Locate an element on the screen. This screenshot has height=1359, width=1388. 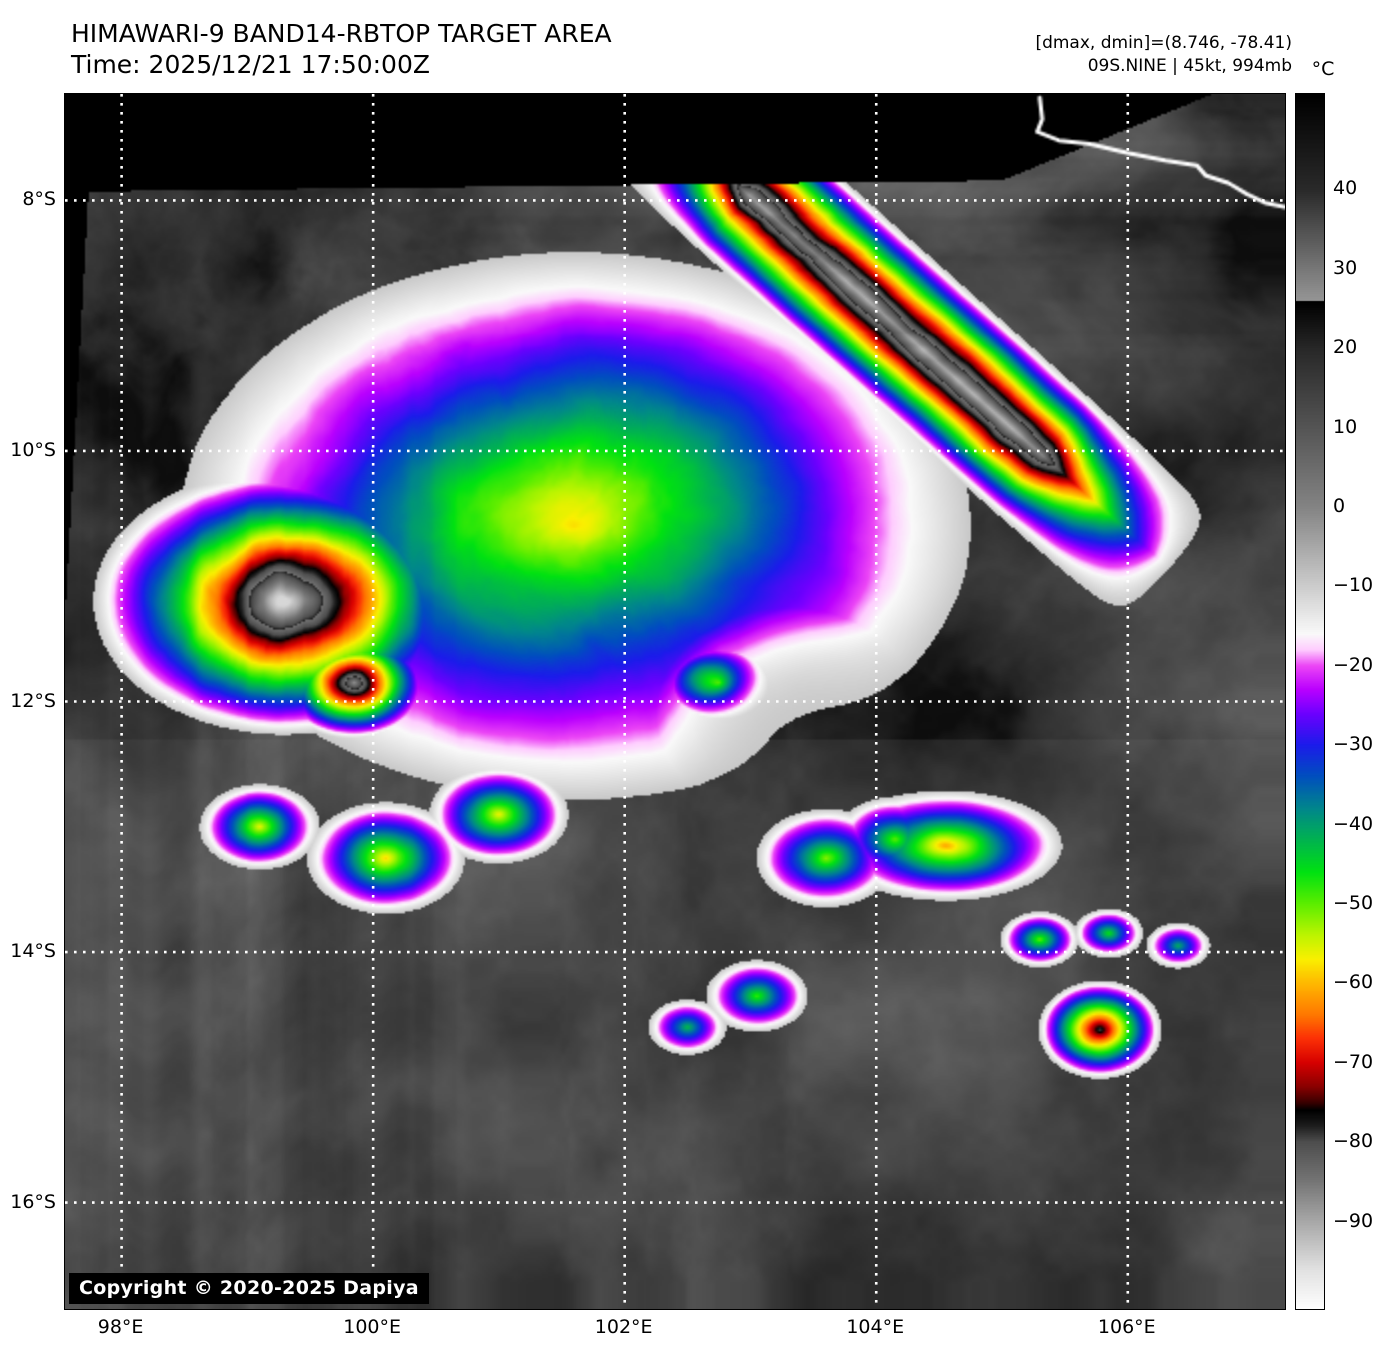
x-tick-label-1: 100°E is located at coordinates (372, 1327).